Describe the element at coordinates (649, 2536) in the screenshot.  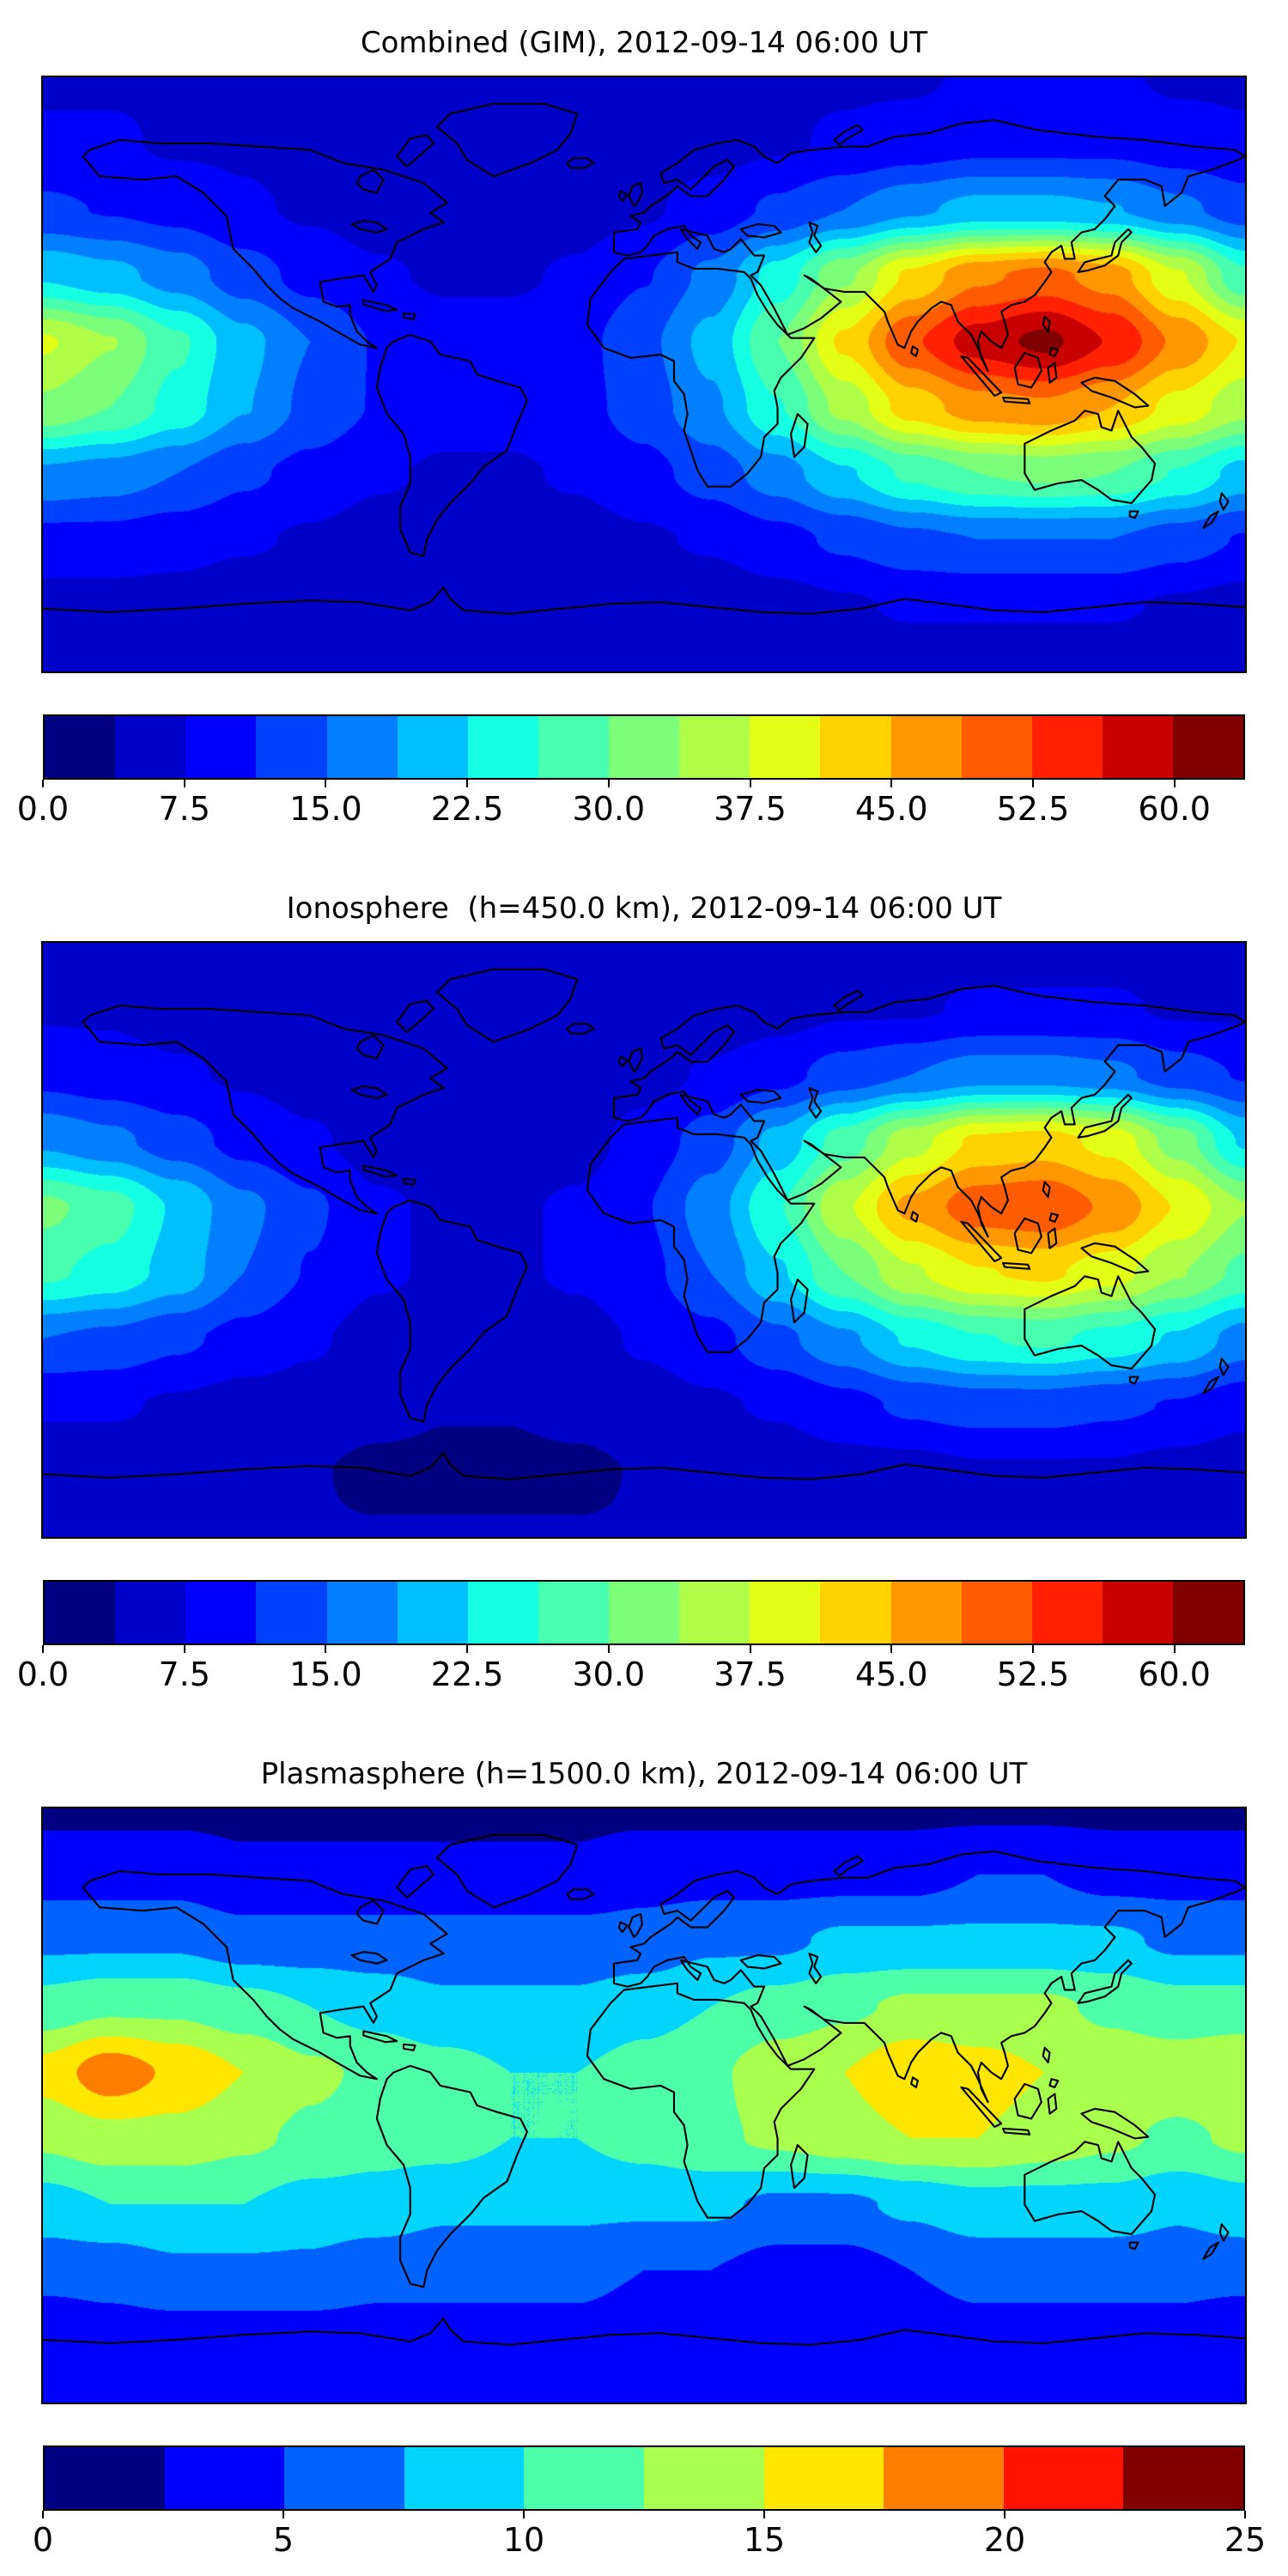
I see `colorbar-ticks-plasmasphere: 0 5 10 15 20 25` at that location.